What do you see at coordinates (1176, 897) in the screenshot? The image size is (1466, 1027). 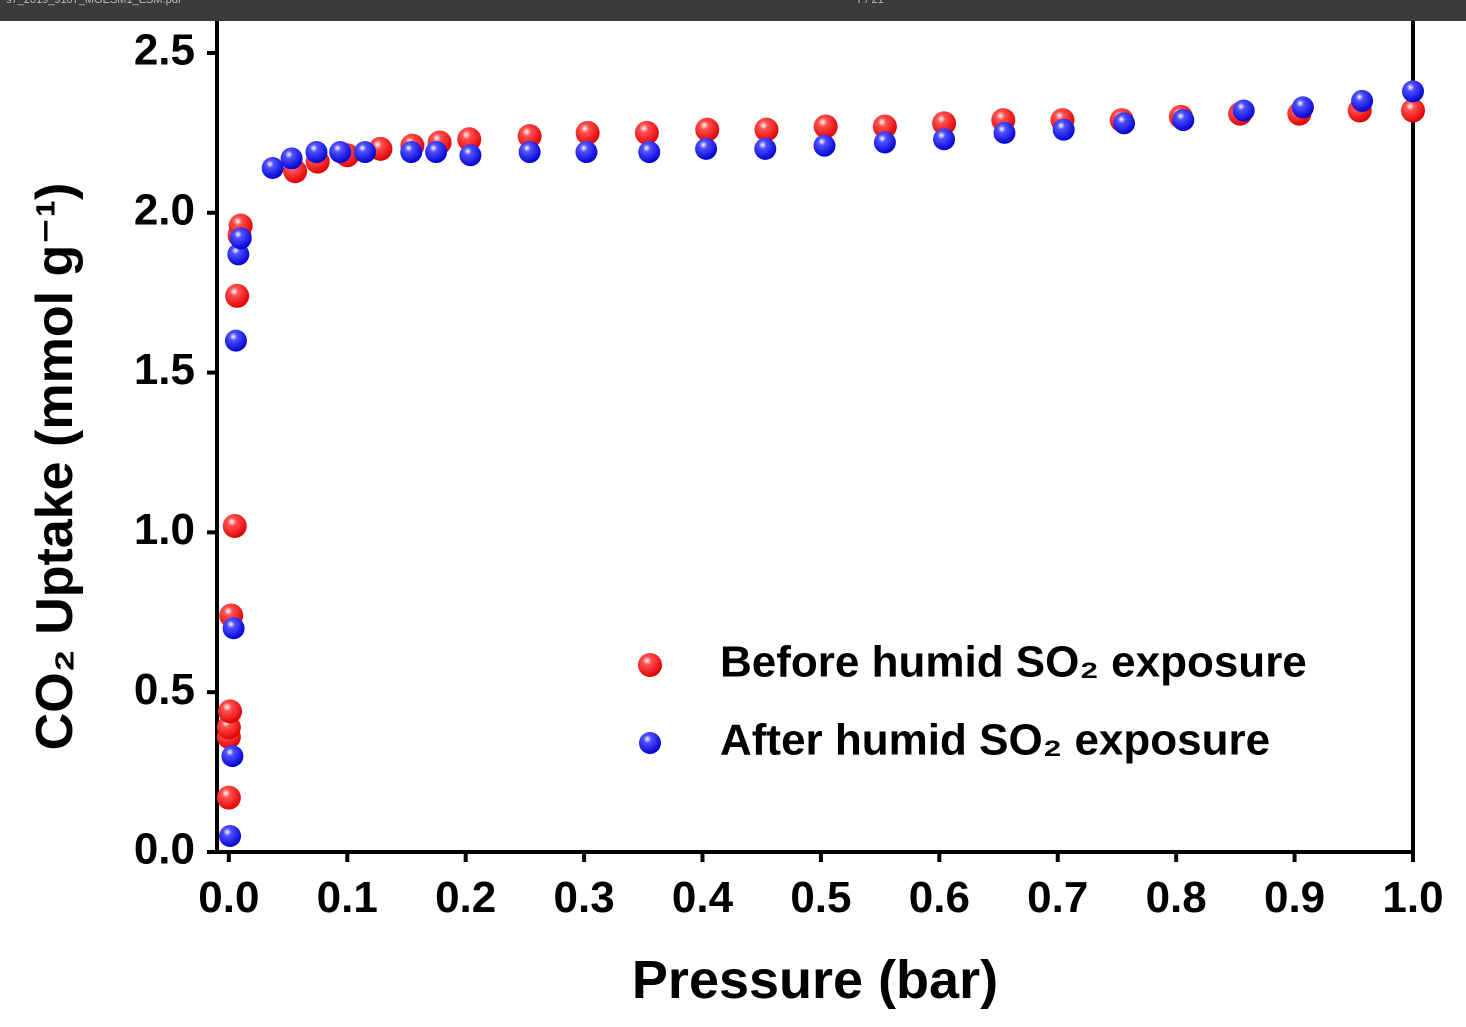 I see `x-tick-label: 0.8` at bounding box center [1176, 897].